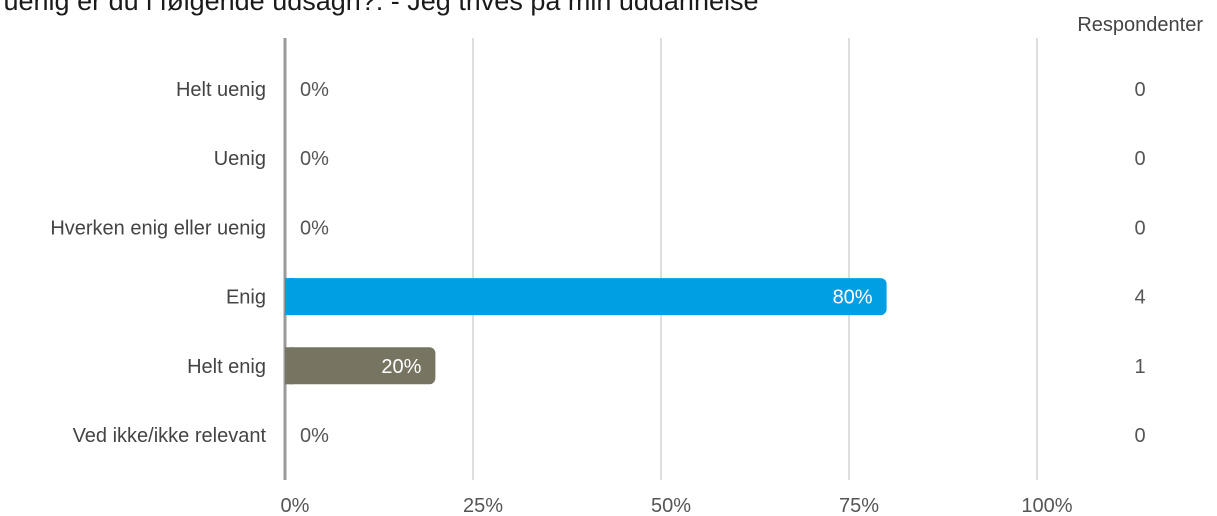 This screenshot has height=516, width=1217. What do you see at coordinates (170, 436) in the screenshot?
I see `category-label: Ved ikke/ikke relevant` at bounding box center [170, 436].